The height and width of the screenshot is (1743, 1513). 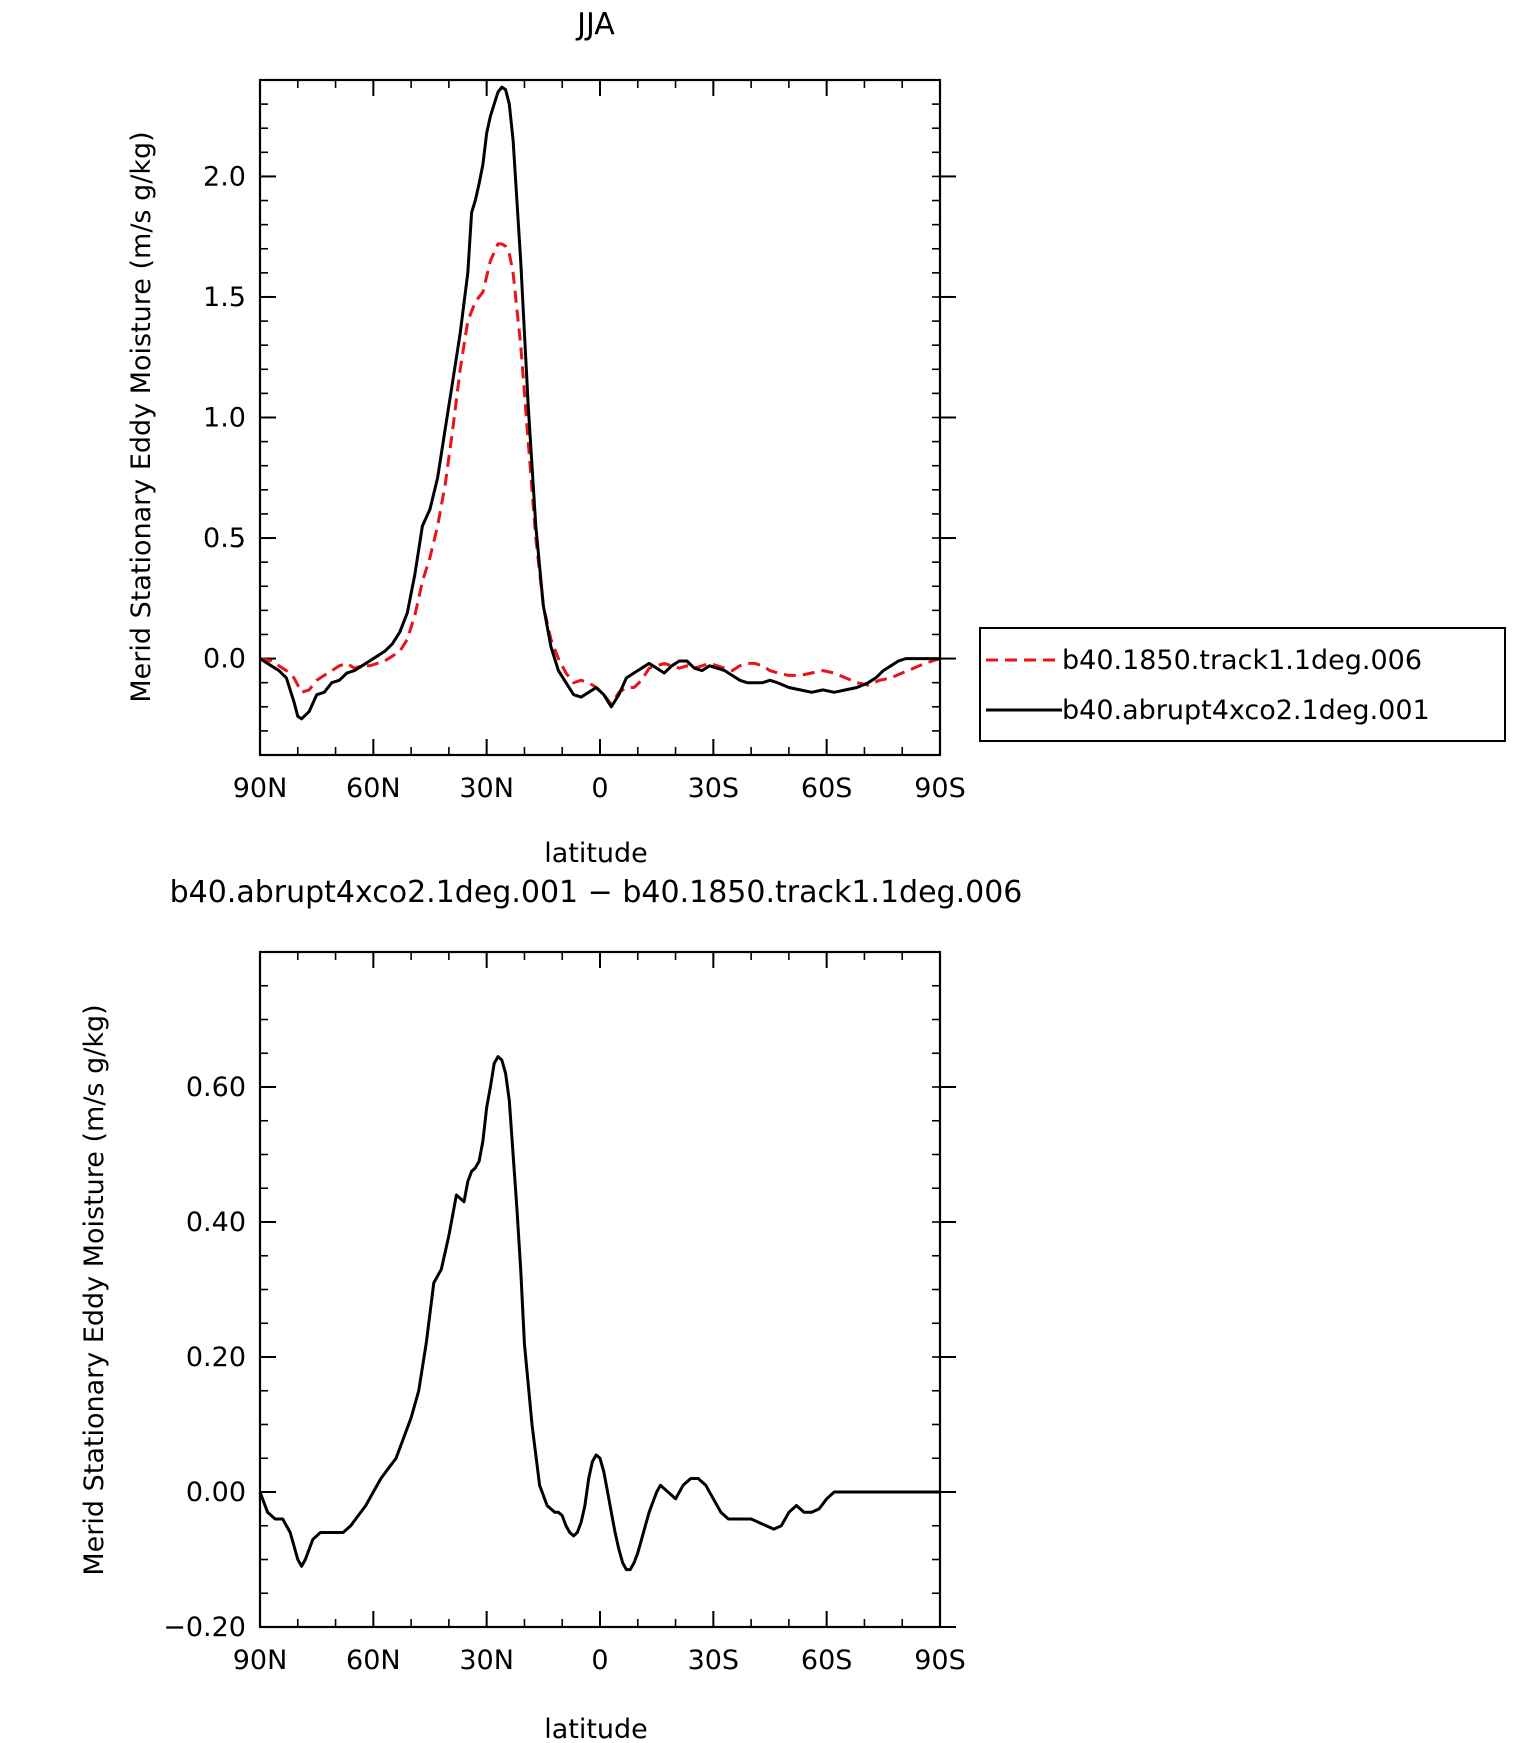 What do you see at coordinates (595, 24) in the screenshot?
I see `top-panel-title: JJA` at bounding box center [595, 24].